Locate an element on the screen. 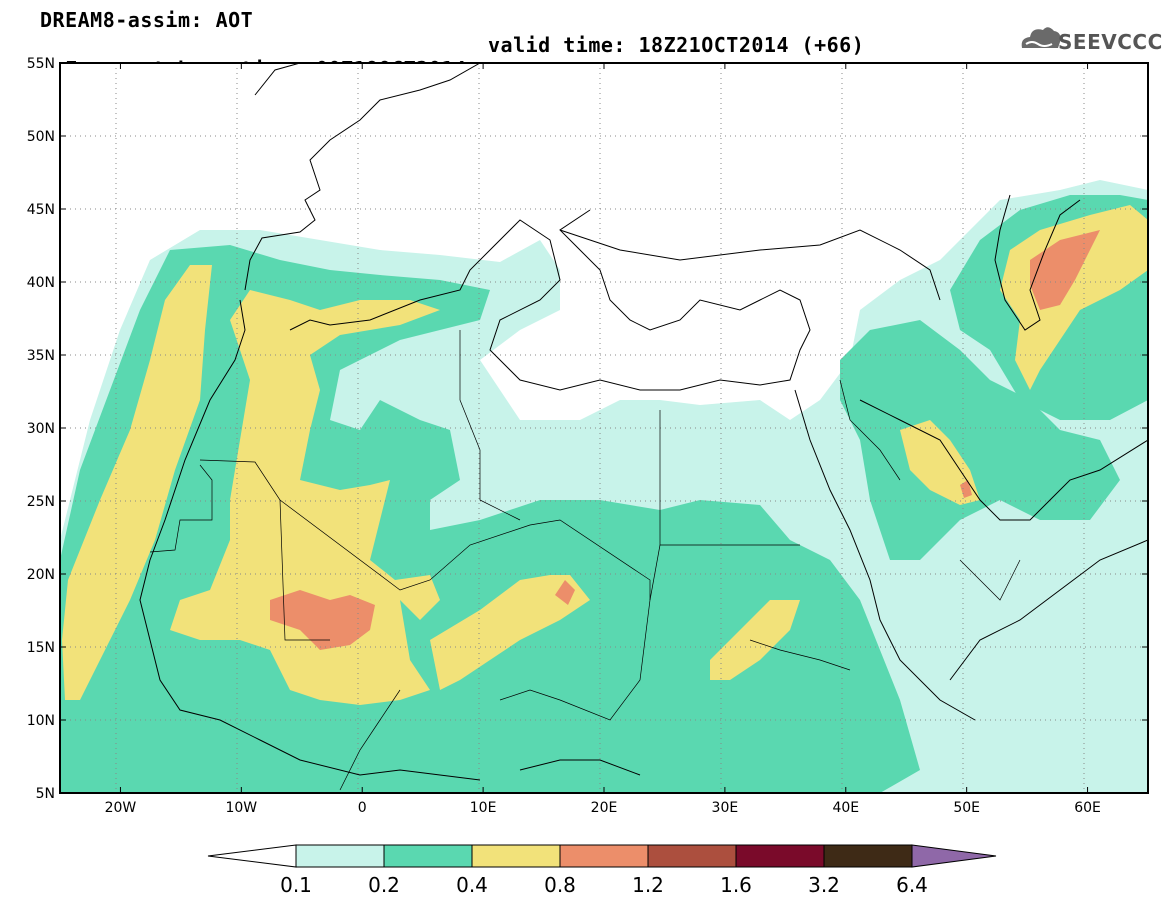 Image resolution: width=1165 pixels, height=905 pixels. longitude-label: 50E is located at coordinates (966, 808).